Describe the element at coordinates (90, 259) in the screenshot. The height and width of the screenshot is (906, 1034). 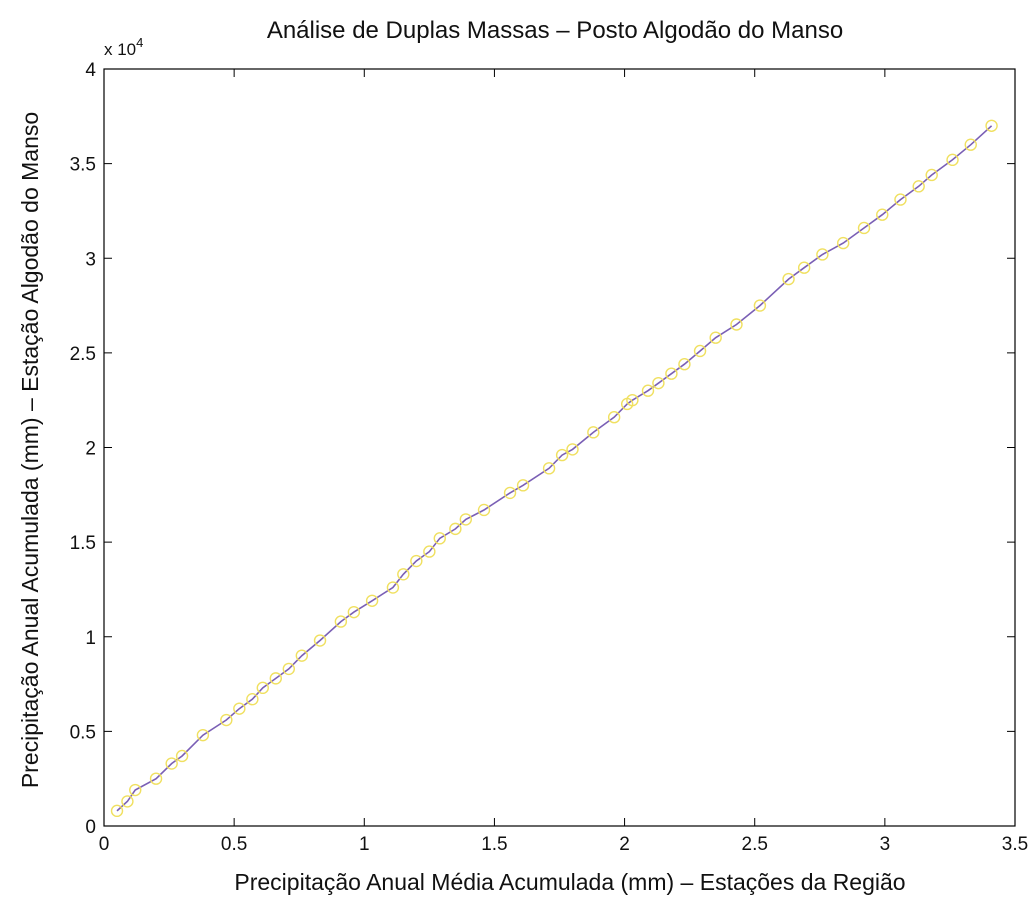
I see `y-tick-label: 3` at that location.